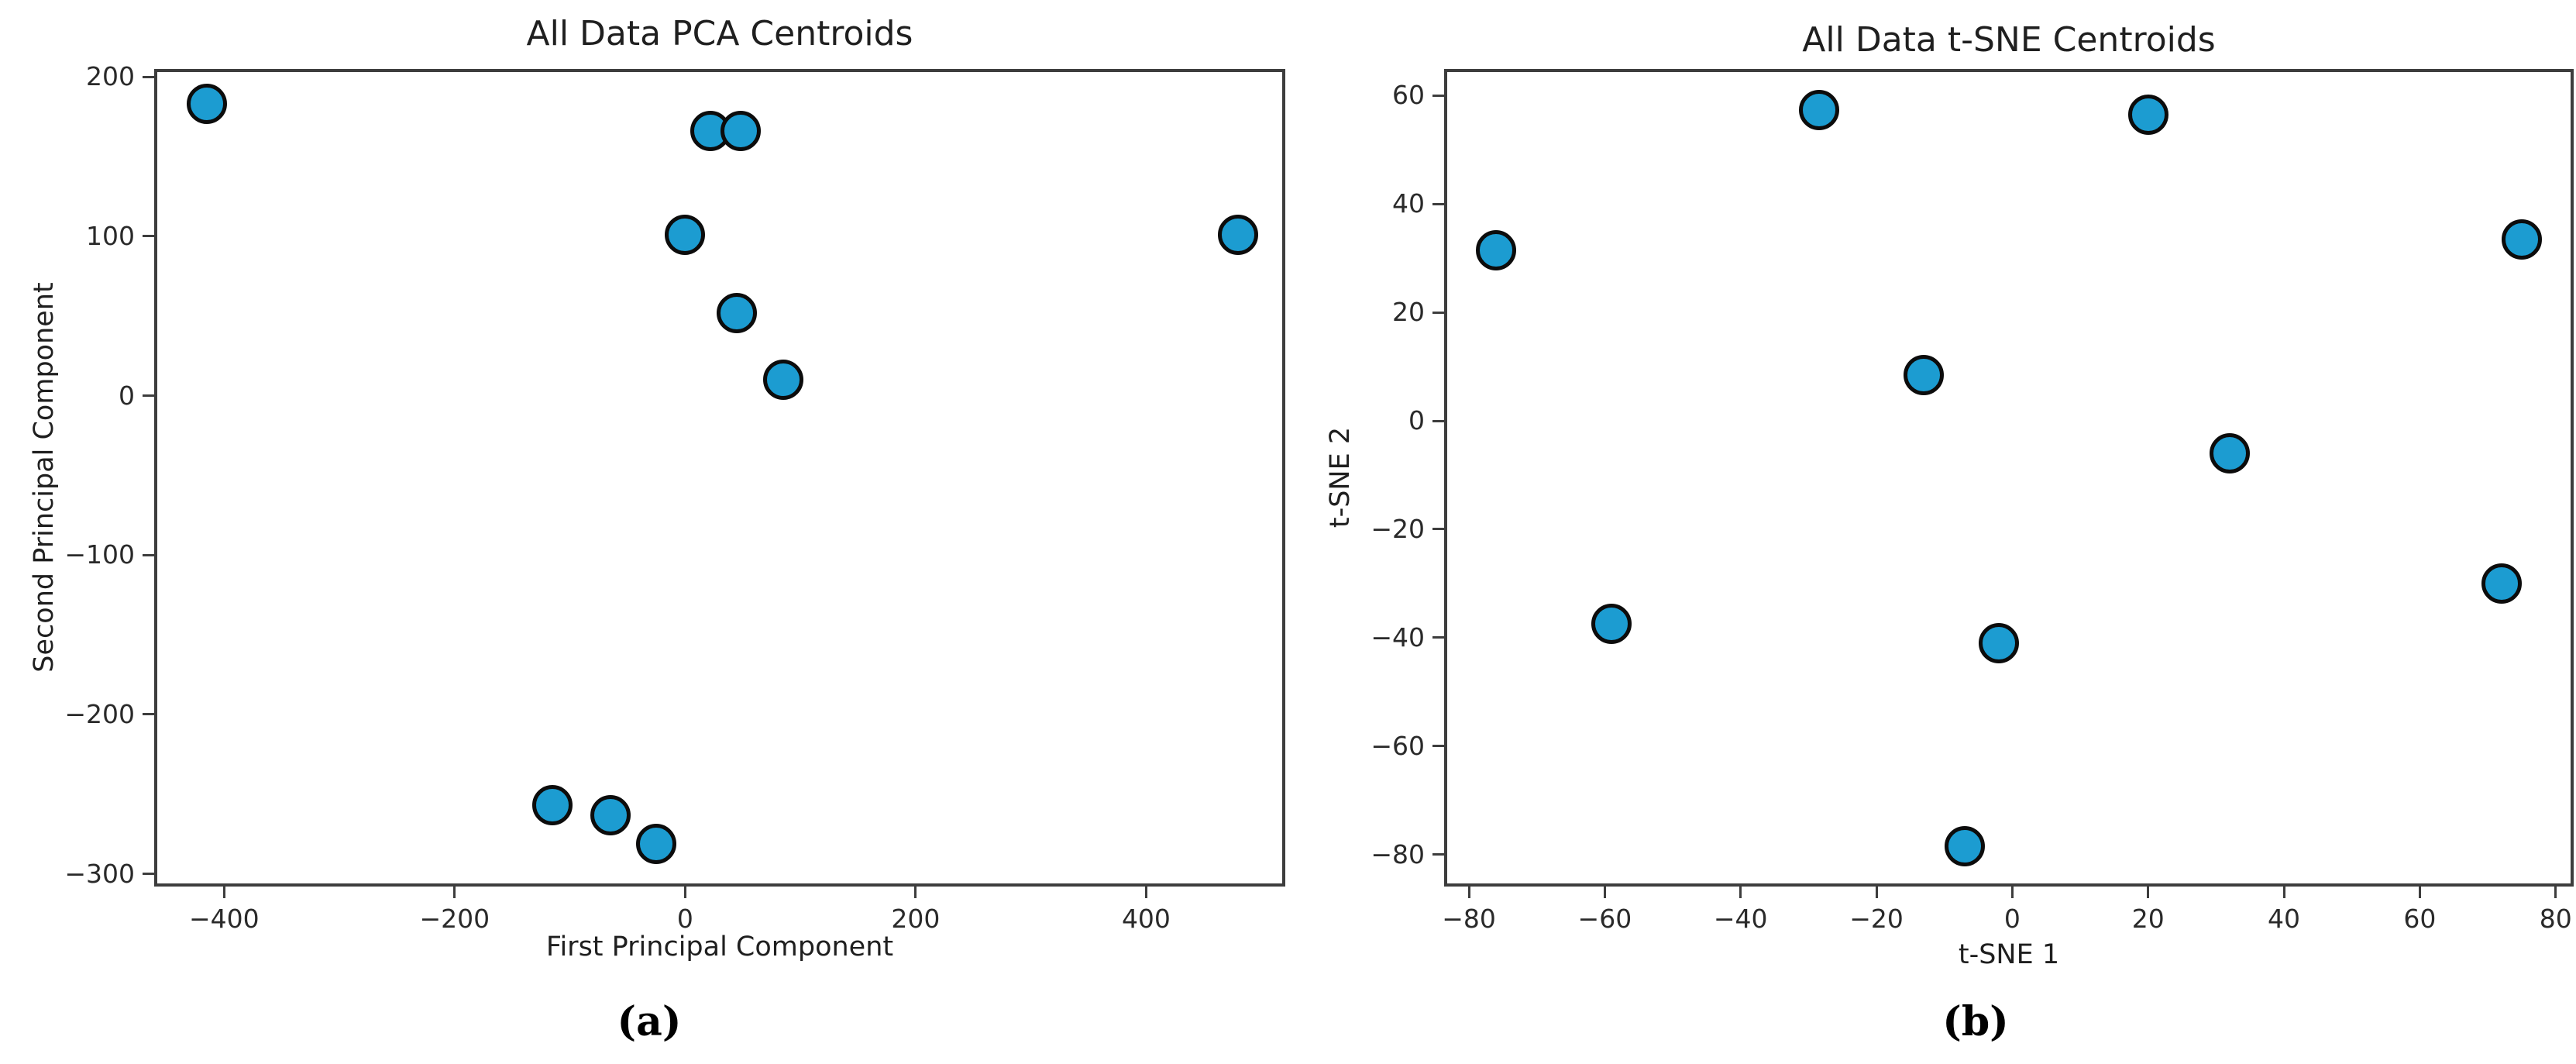  I want to click on x-tick-label: 60, so click(2420, 919).